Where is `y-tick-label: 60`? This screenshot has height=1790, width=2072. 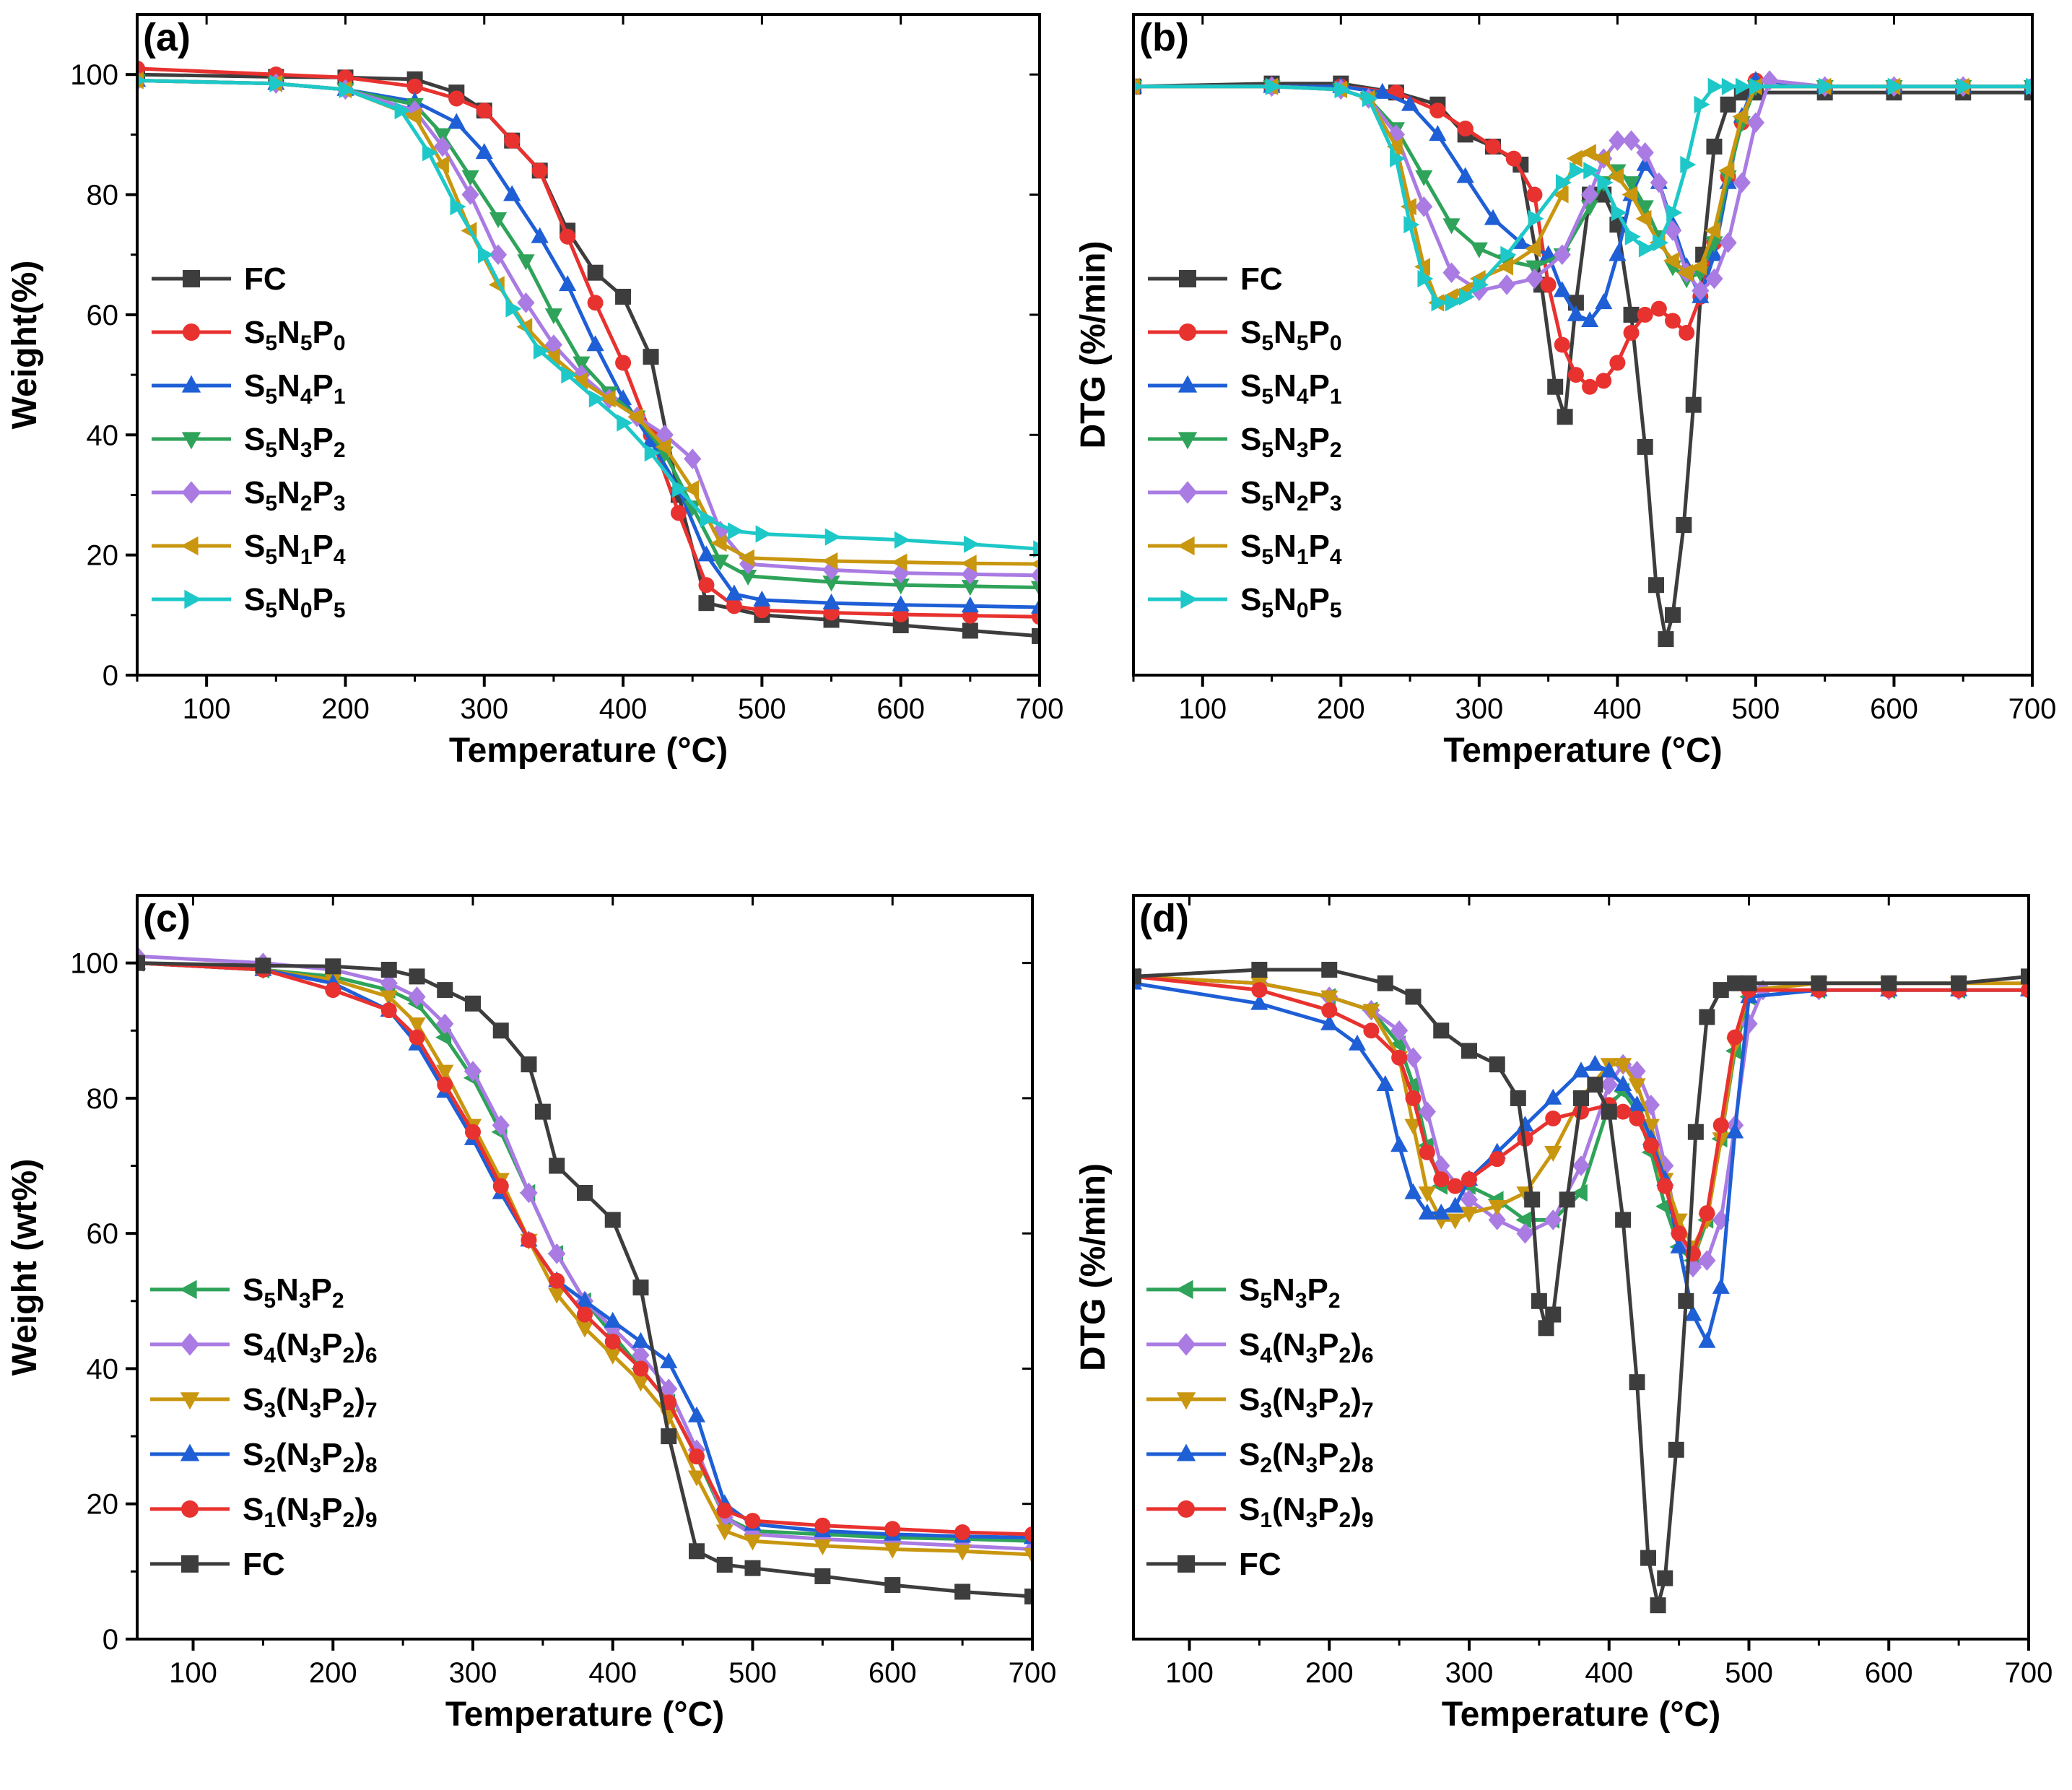 y-tick-label: 60 is located at coordinates (103, 1234).